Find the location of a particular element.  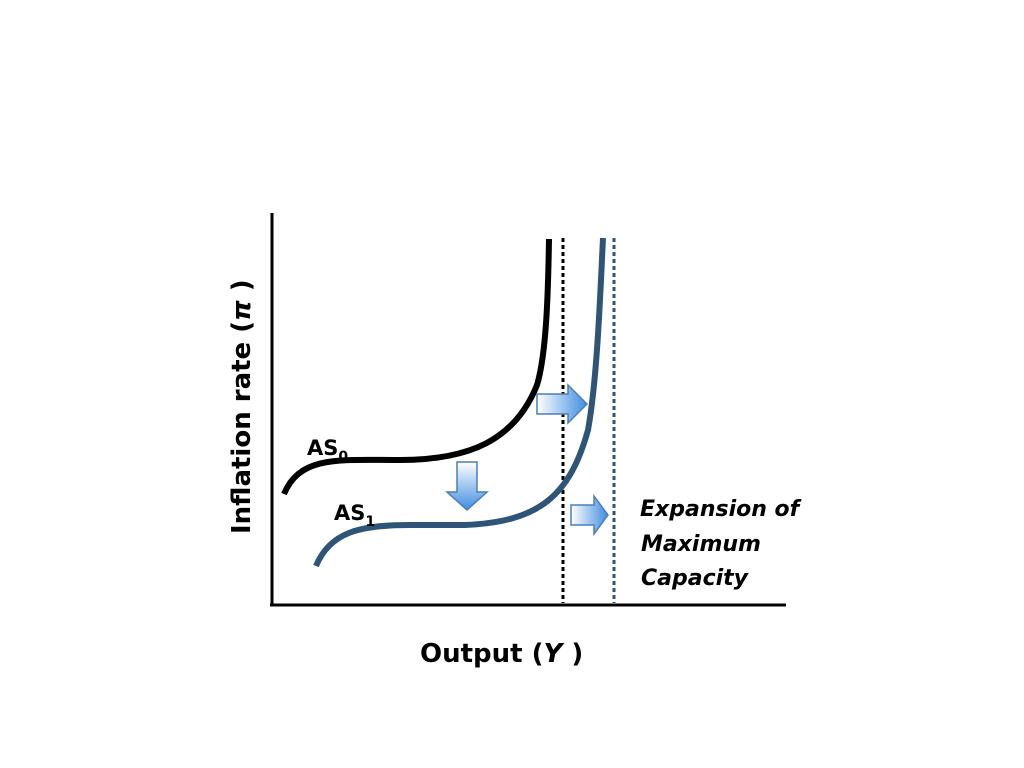

as1-subscript: 1 is located at coordinates (370, 522).